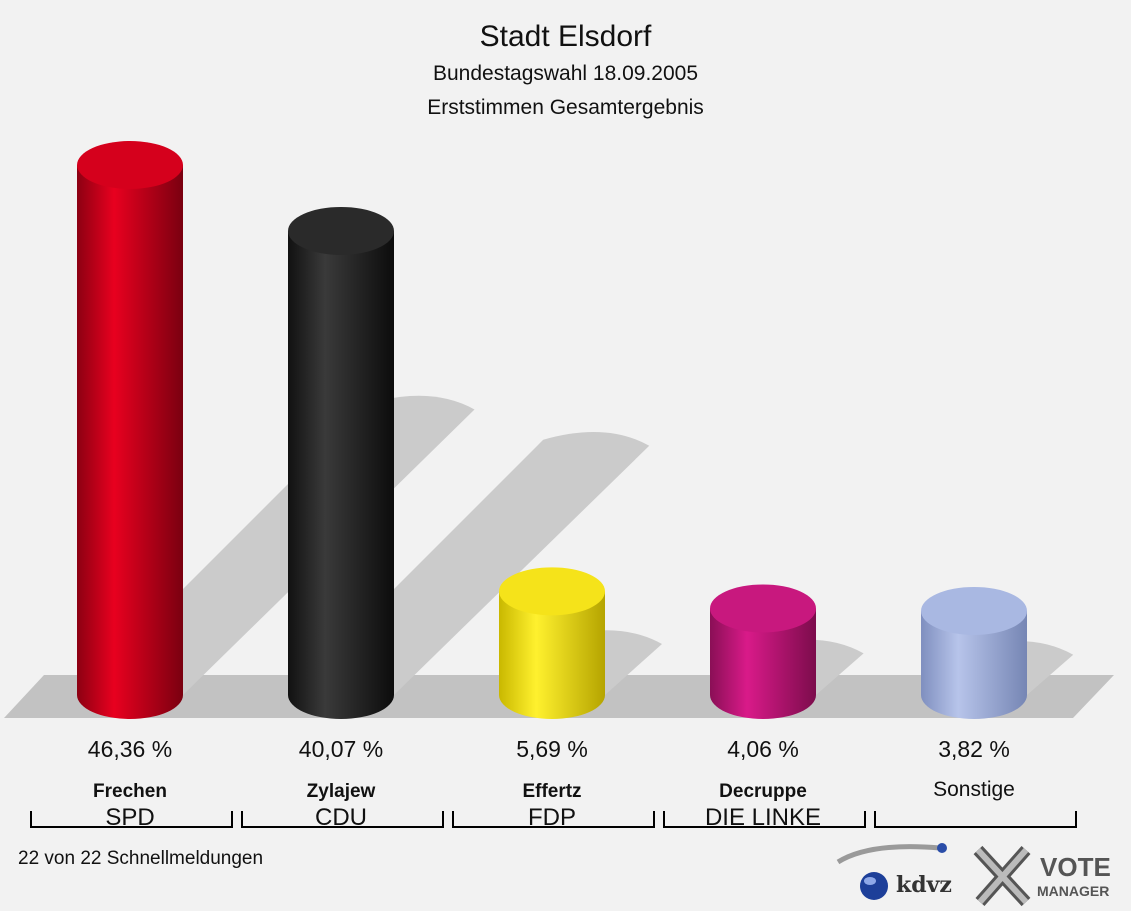  I want to click on bar-spd, so click(130, 430).